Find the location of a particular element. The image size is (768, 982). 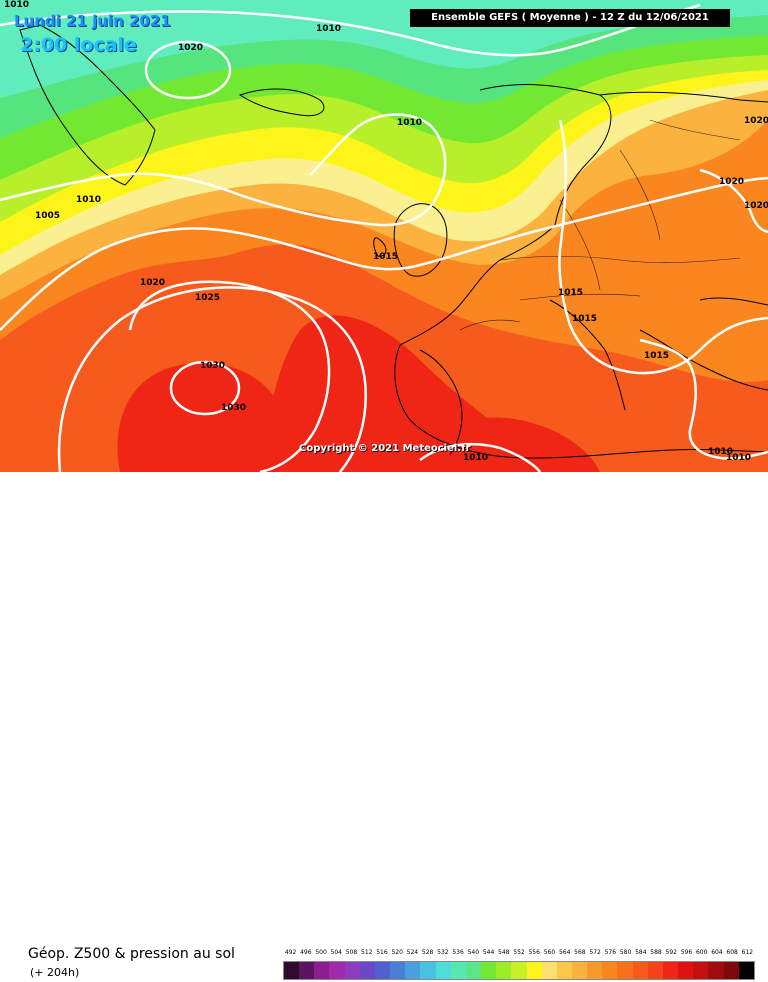

forecast-date: Lundi 21 juin 2021 is located at coordinates (92, 21).